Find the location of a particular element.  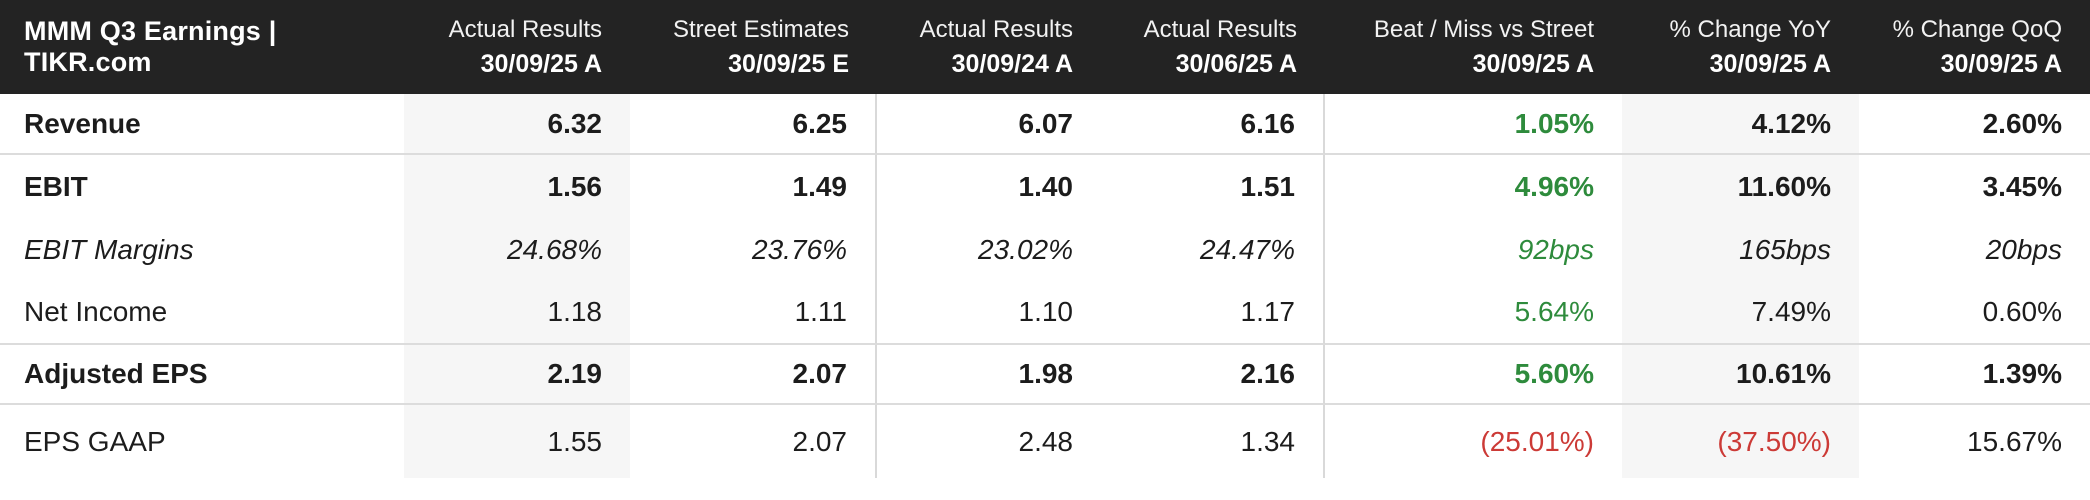

table-title: MMM Q3 Earnings | TIKR.com is located at coordinates (202, 47).